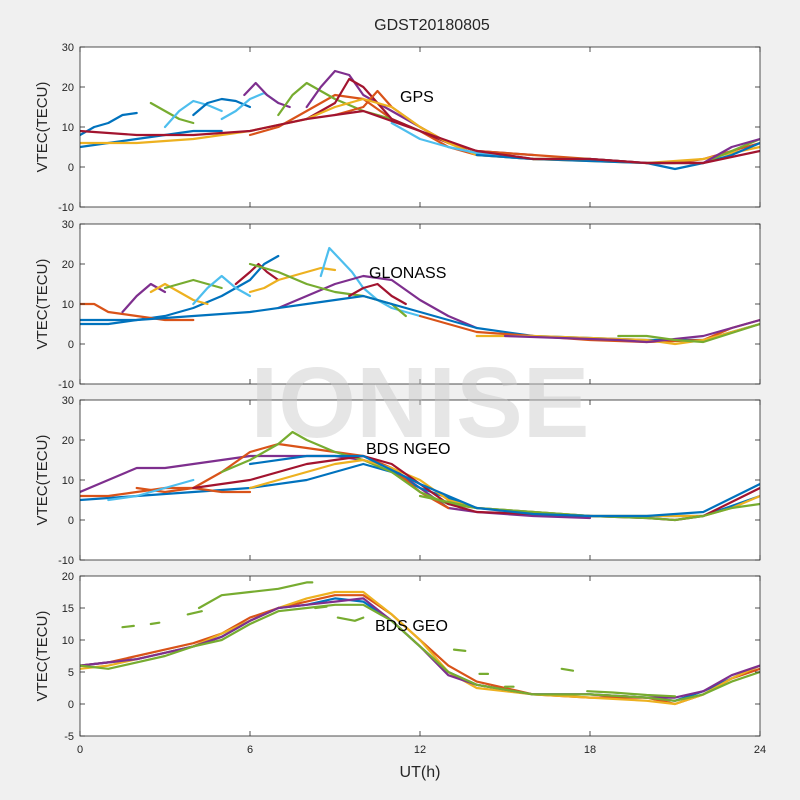  What do you see at coordinates (68, 609) in the screenshot?
I see `y-tick-label-bds-geo-4: 15` at bounding box center [68, 609].